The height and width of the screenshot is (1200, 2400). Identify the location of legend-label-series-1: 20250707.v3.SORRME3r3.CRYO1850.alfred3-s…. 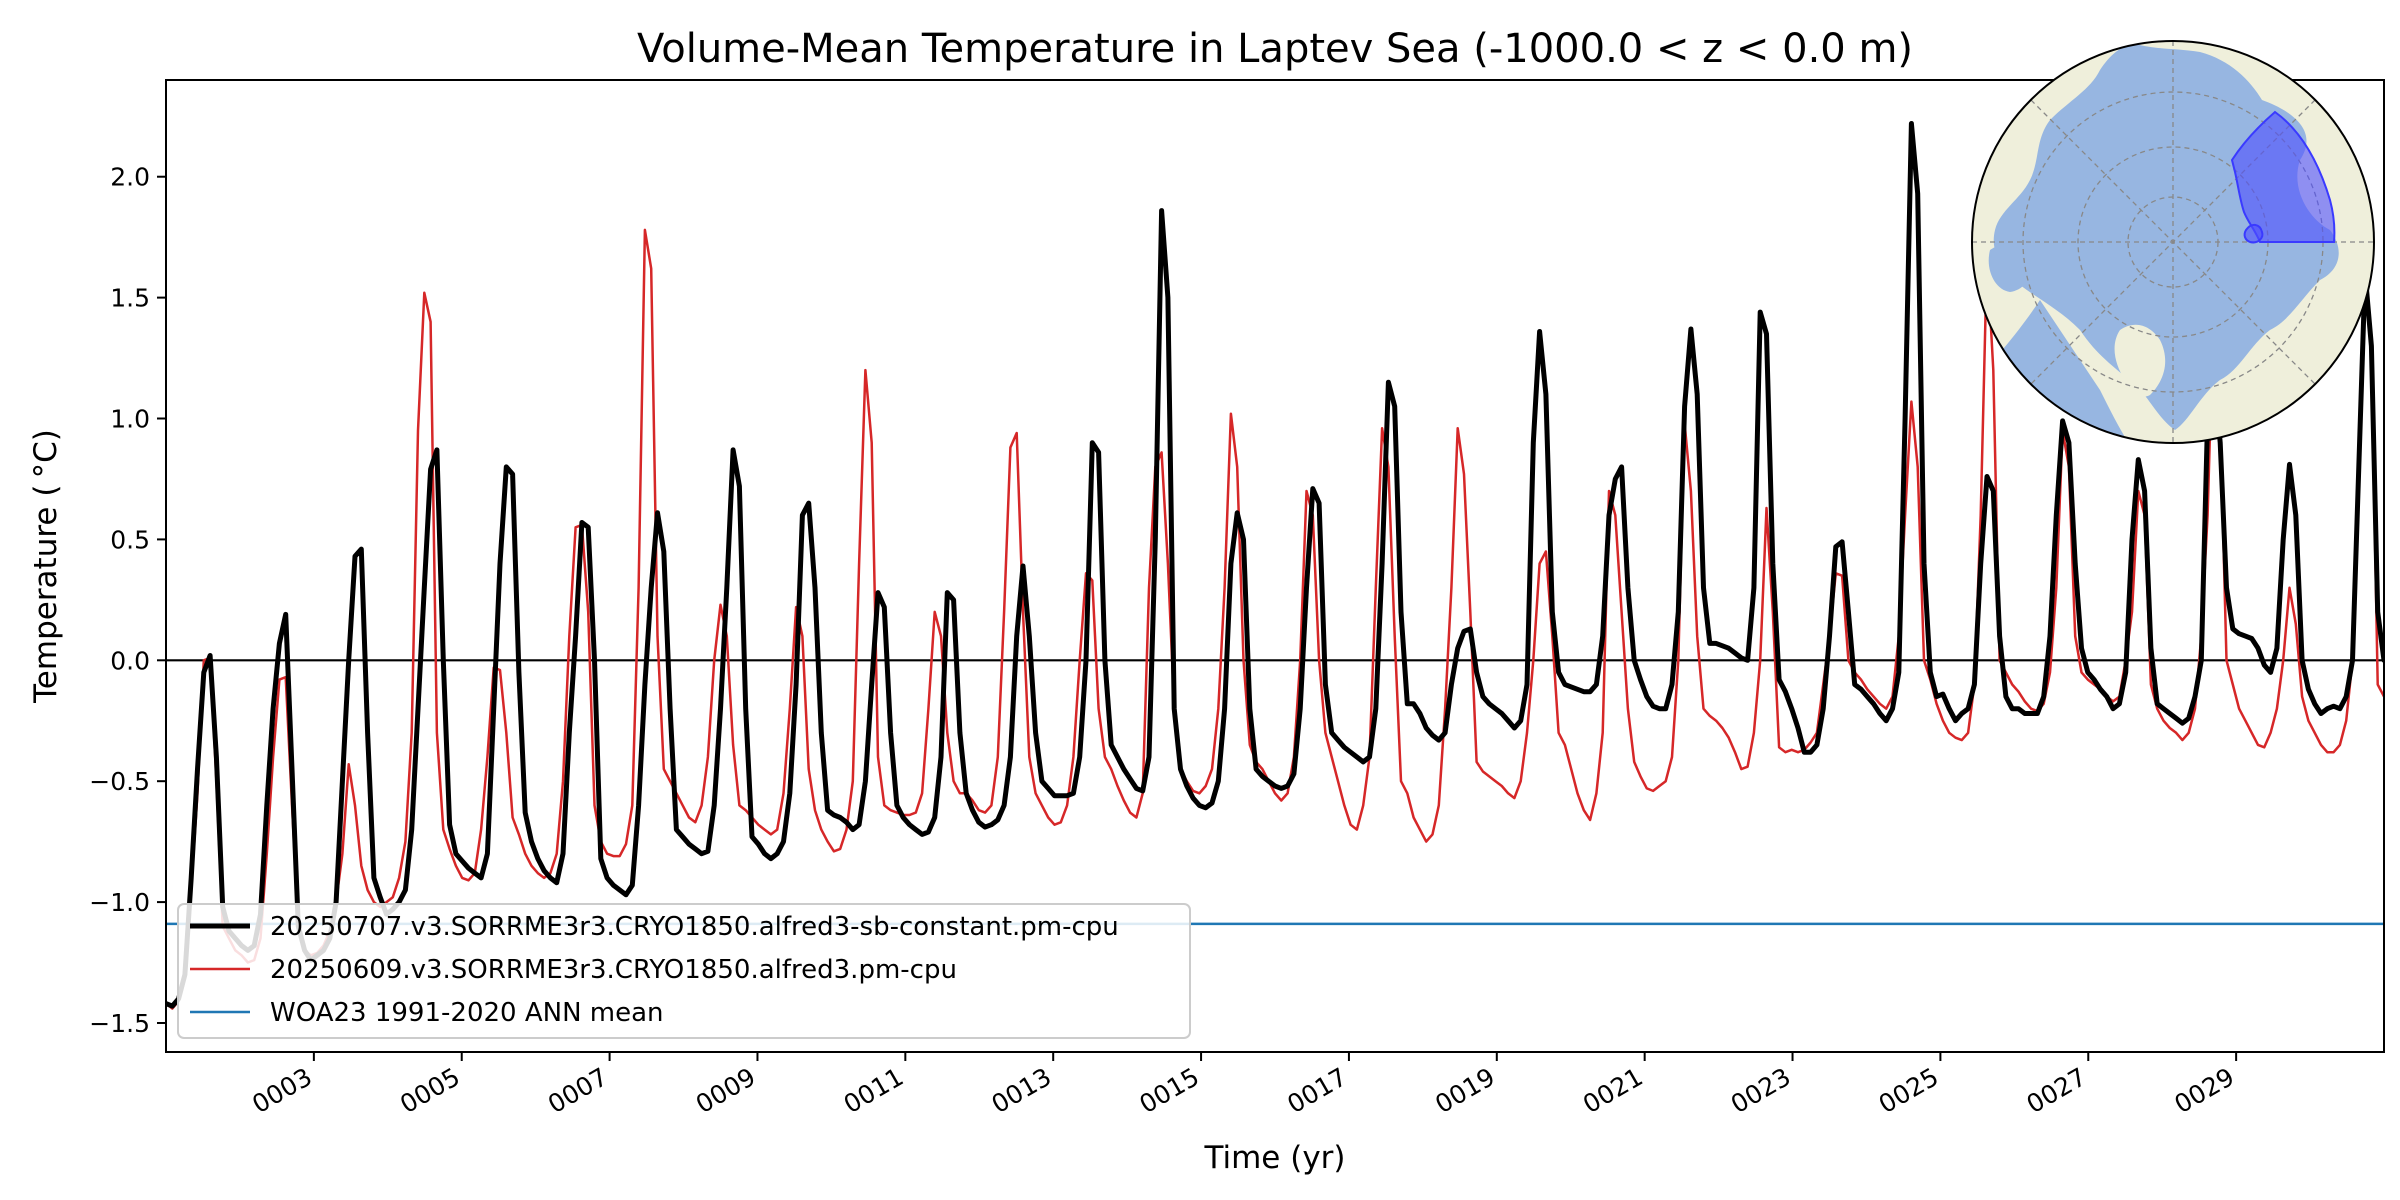
(694, 927).